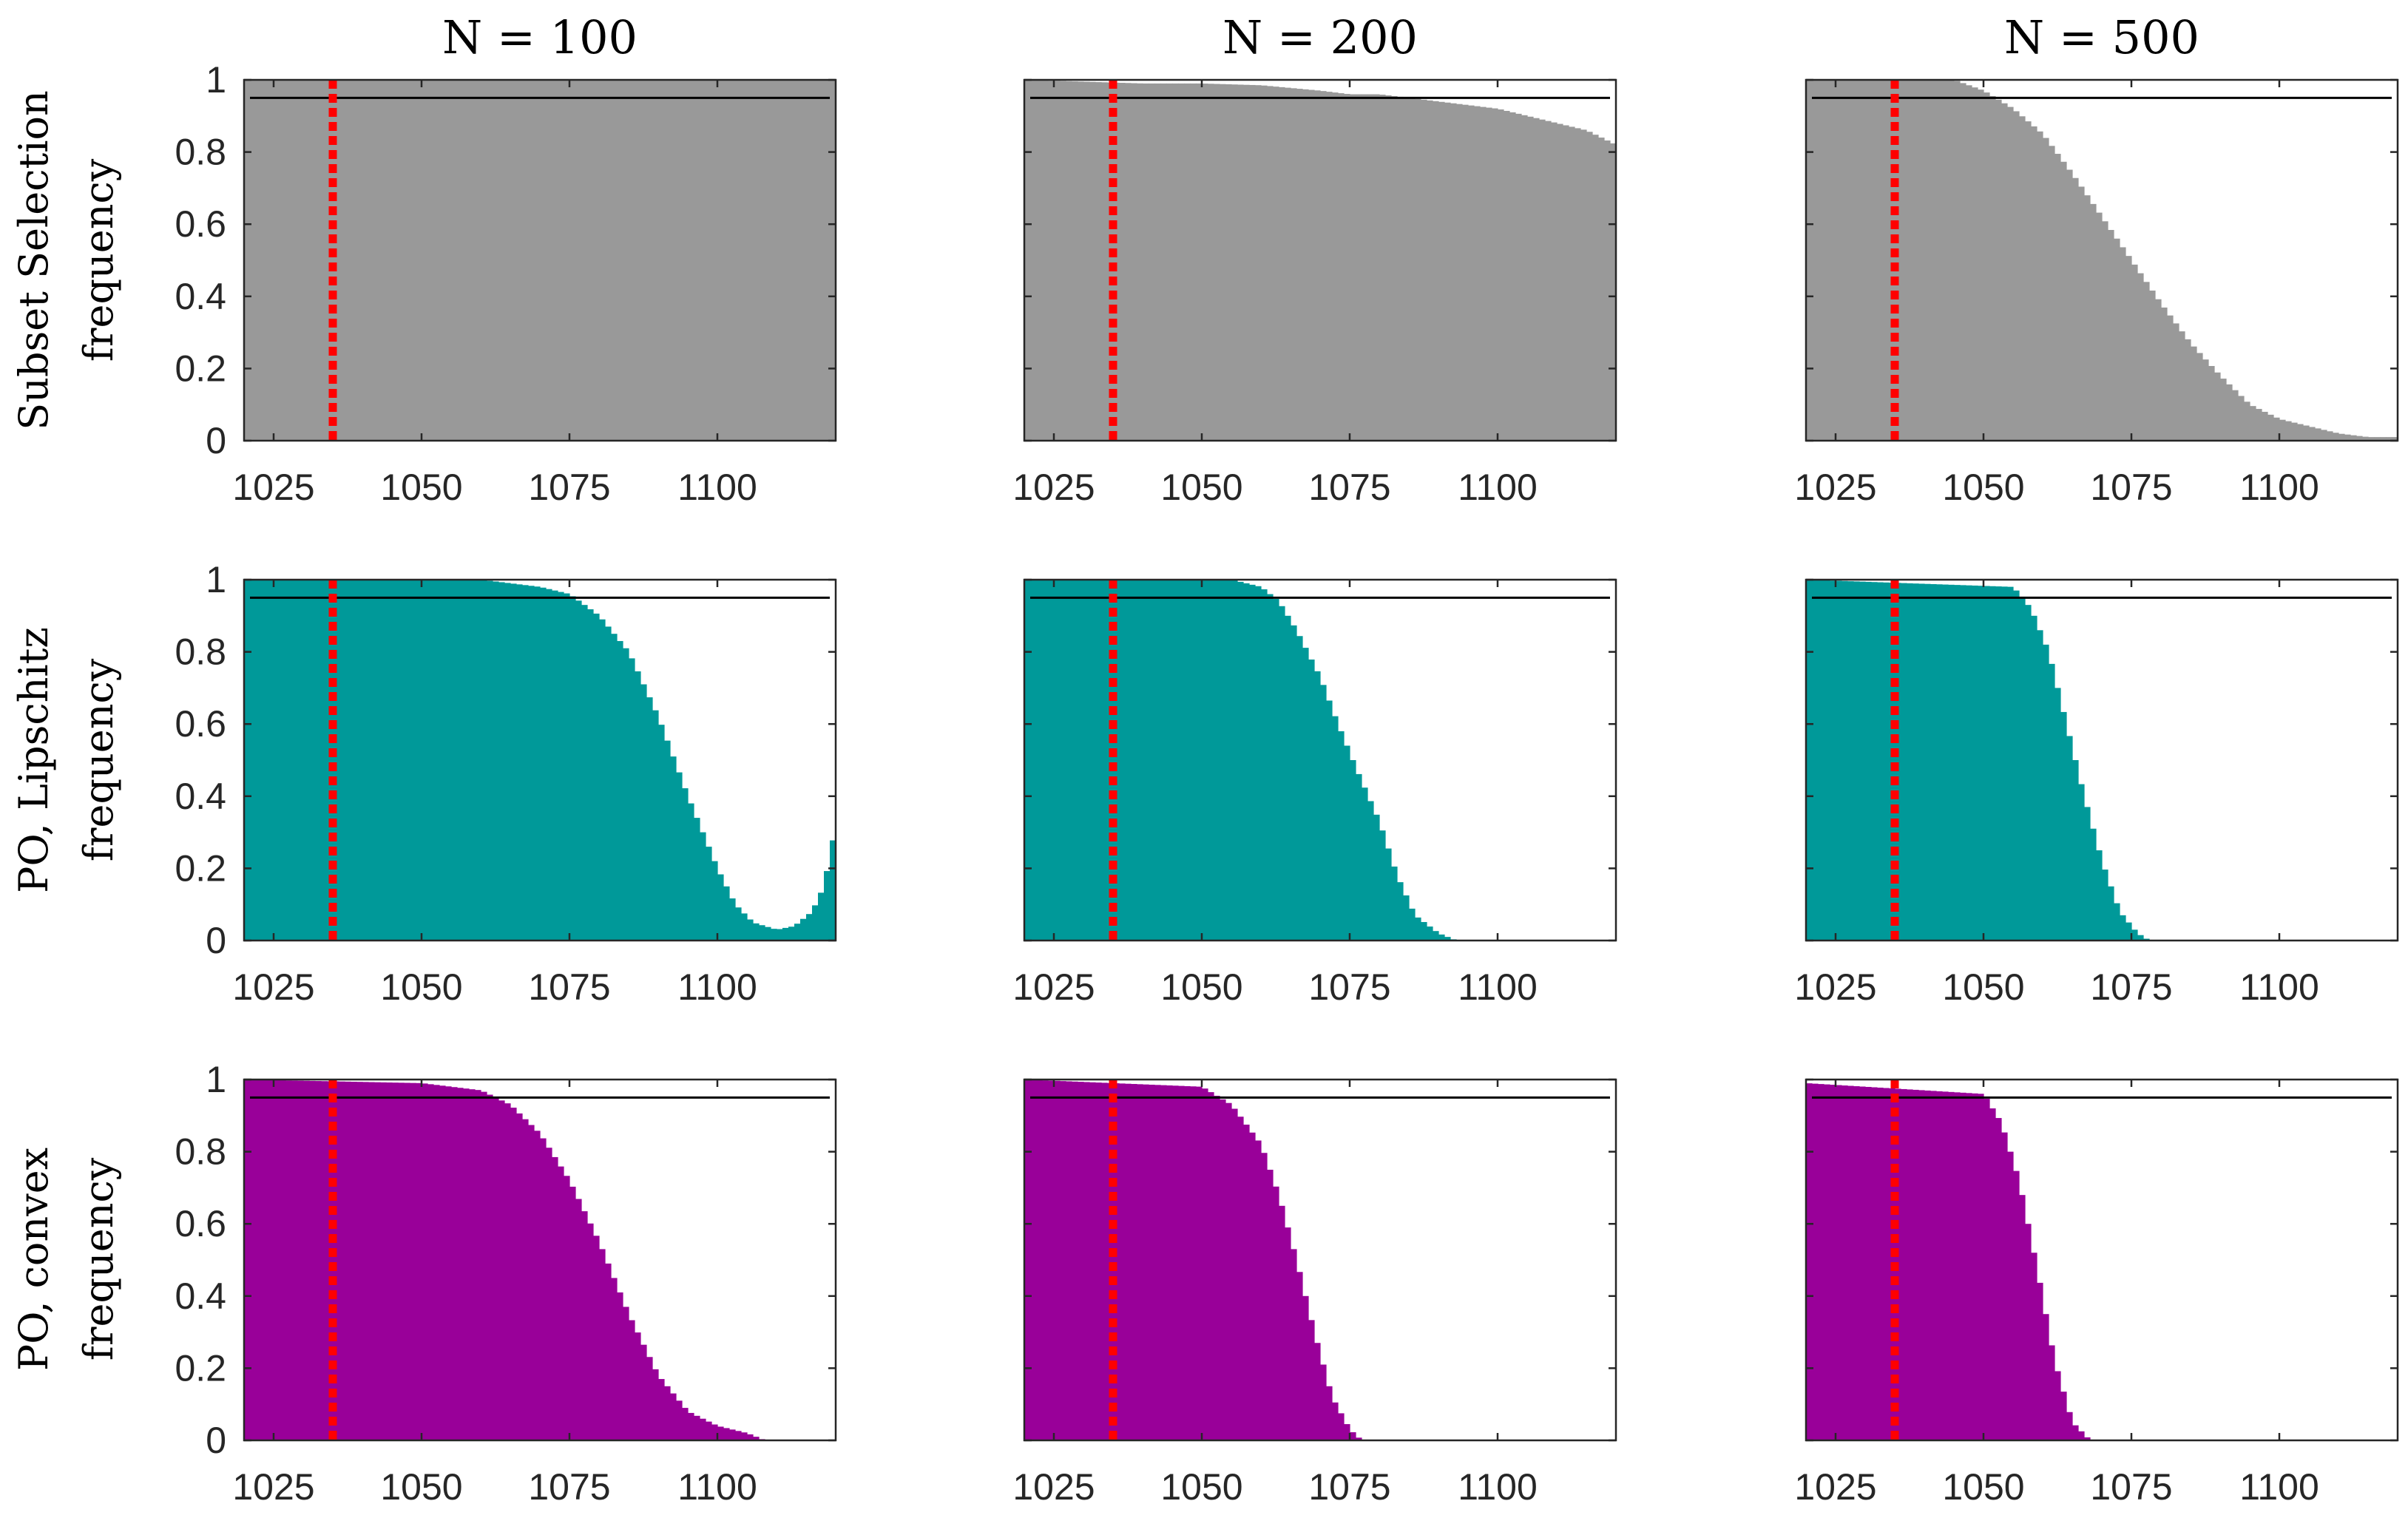 The width and height of the screenshot is (2408, 1535). I want to click on panel-2-1: 0 0.2 0.4 0.6 0.8 1 1025 1050 1075 1100, so click(506, 783).